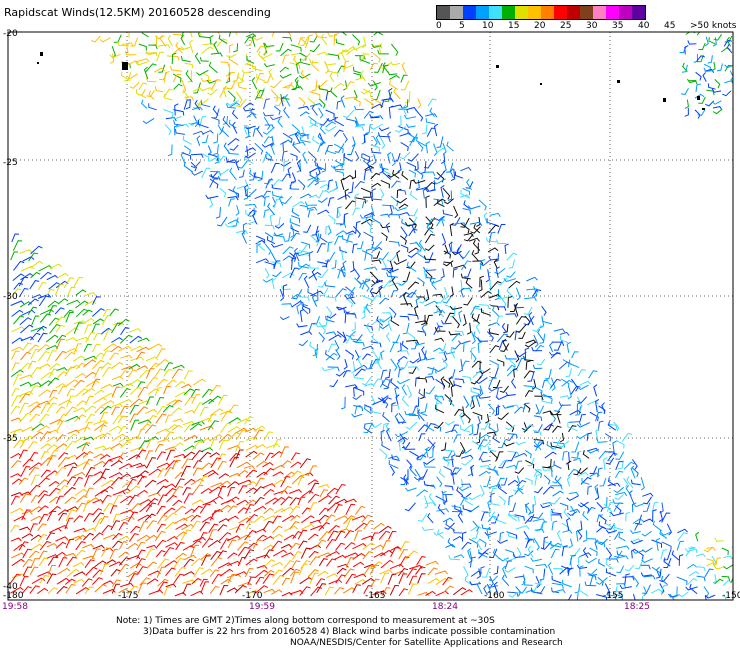 The width and height of the screenshot is (740, 650). Describe the element at coordinates (495, 12) in the screenshot. I see `legend-swatch` at that location.